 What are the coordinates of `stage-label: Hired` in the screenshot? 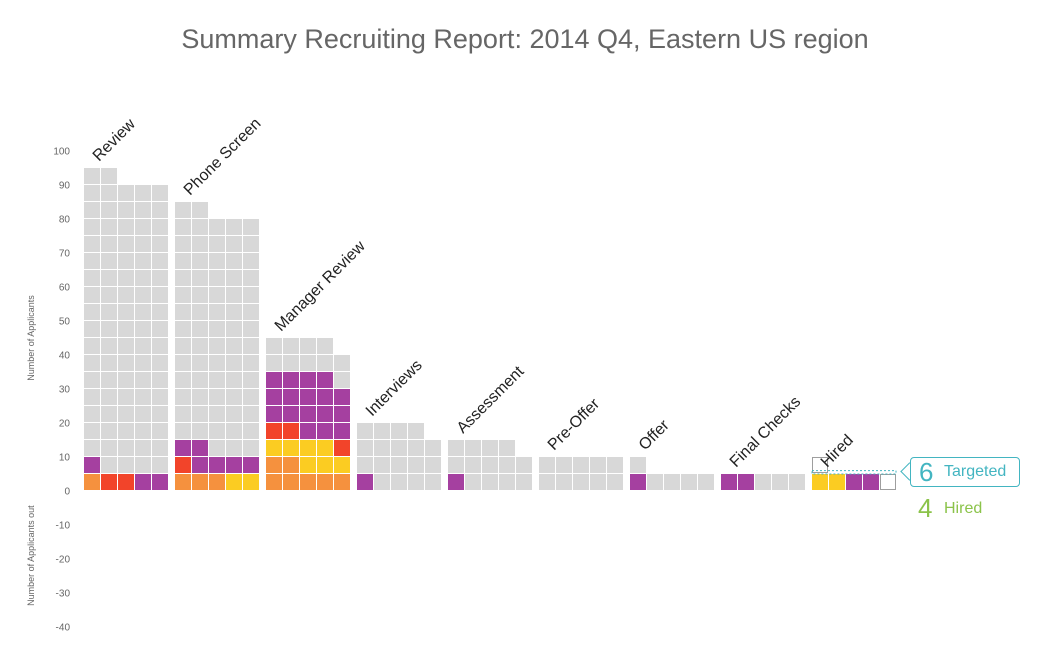 It's located at (837, 451).